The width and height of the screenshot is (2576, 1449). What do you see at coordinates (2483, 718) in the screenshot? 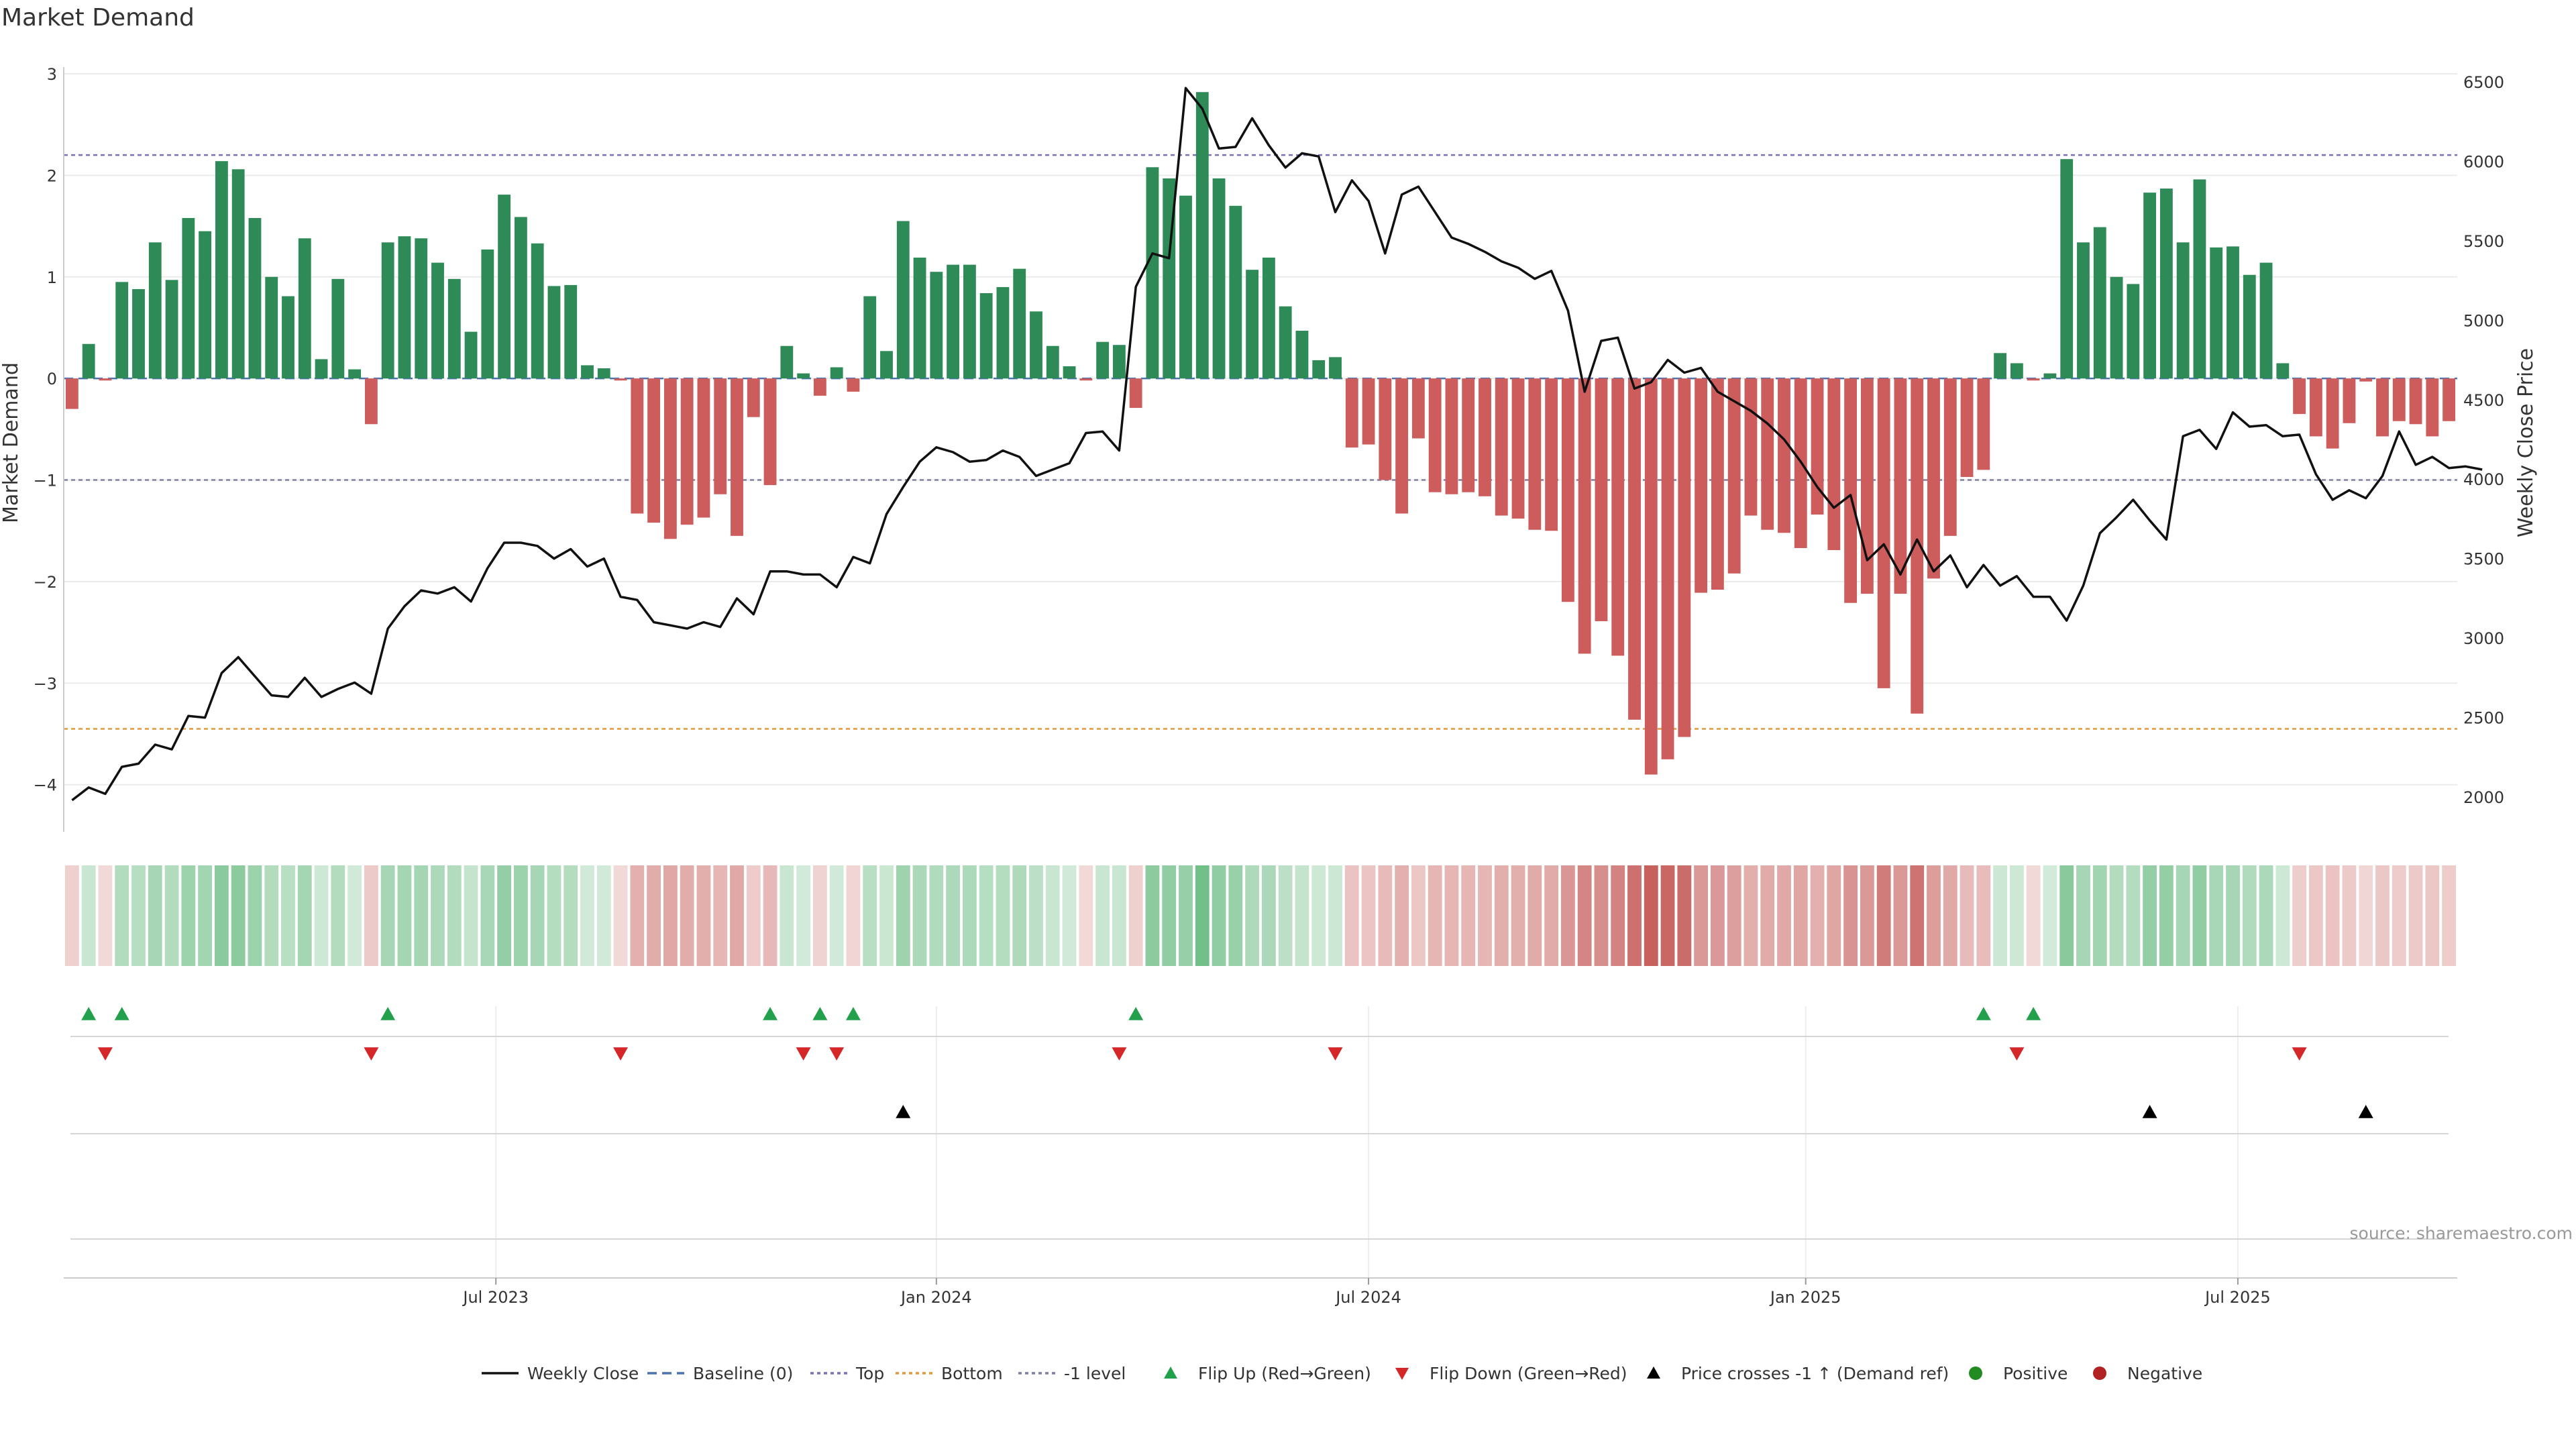
I see `y2-tick-label: 2500` at bounding box center [2483, 718].